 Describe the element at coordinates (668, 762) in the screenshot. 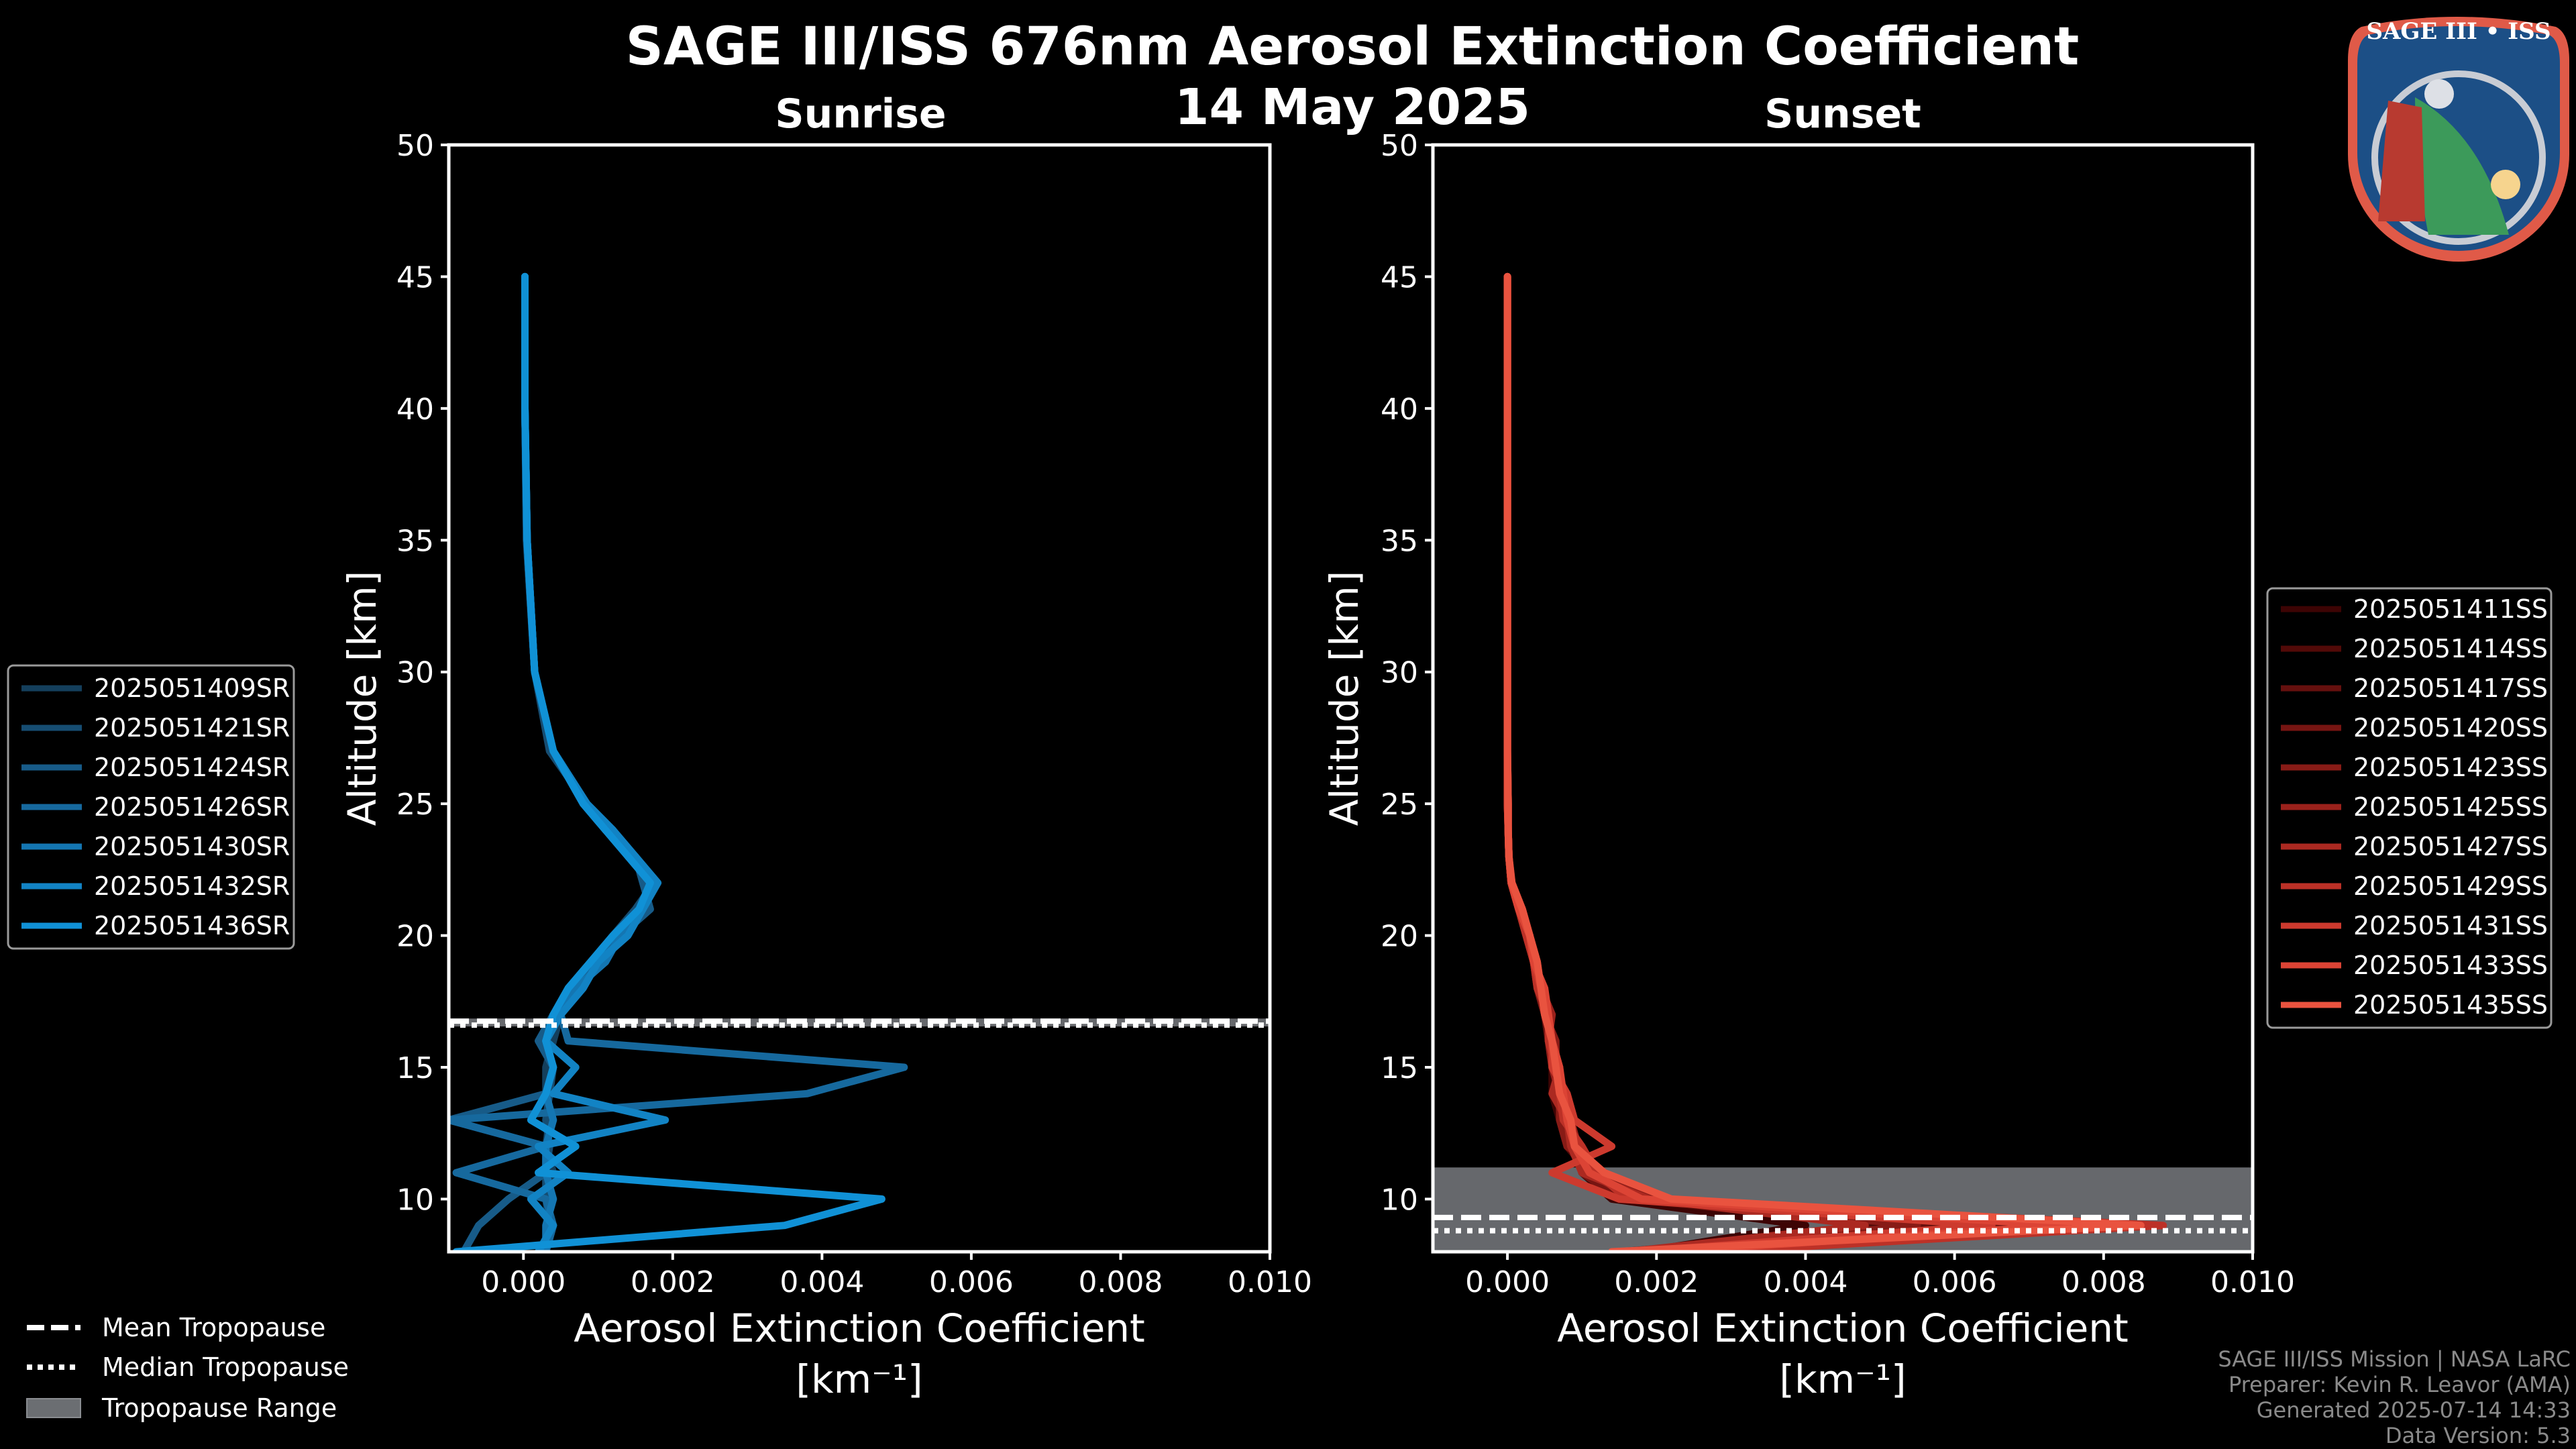

I see `series-line-2025051436SR` at that location.